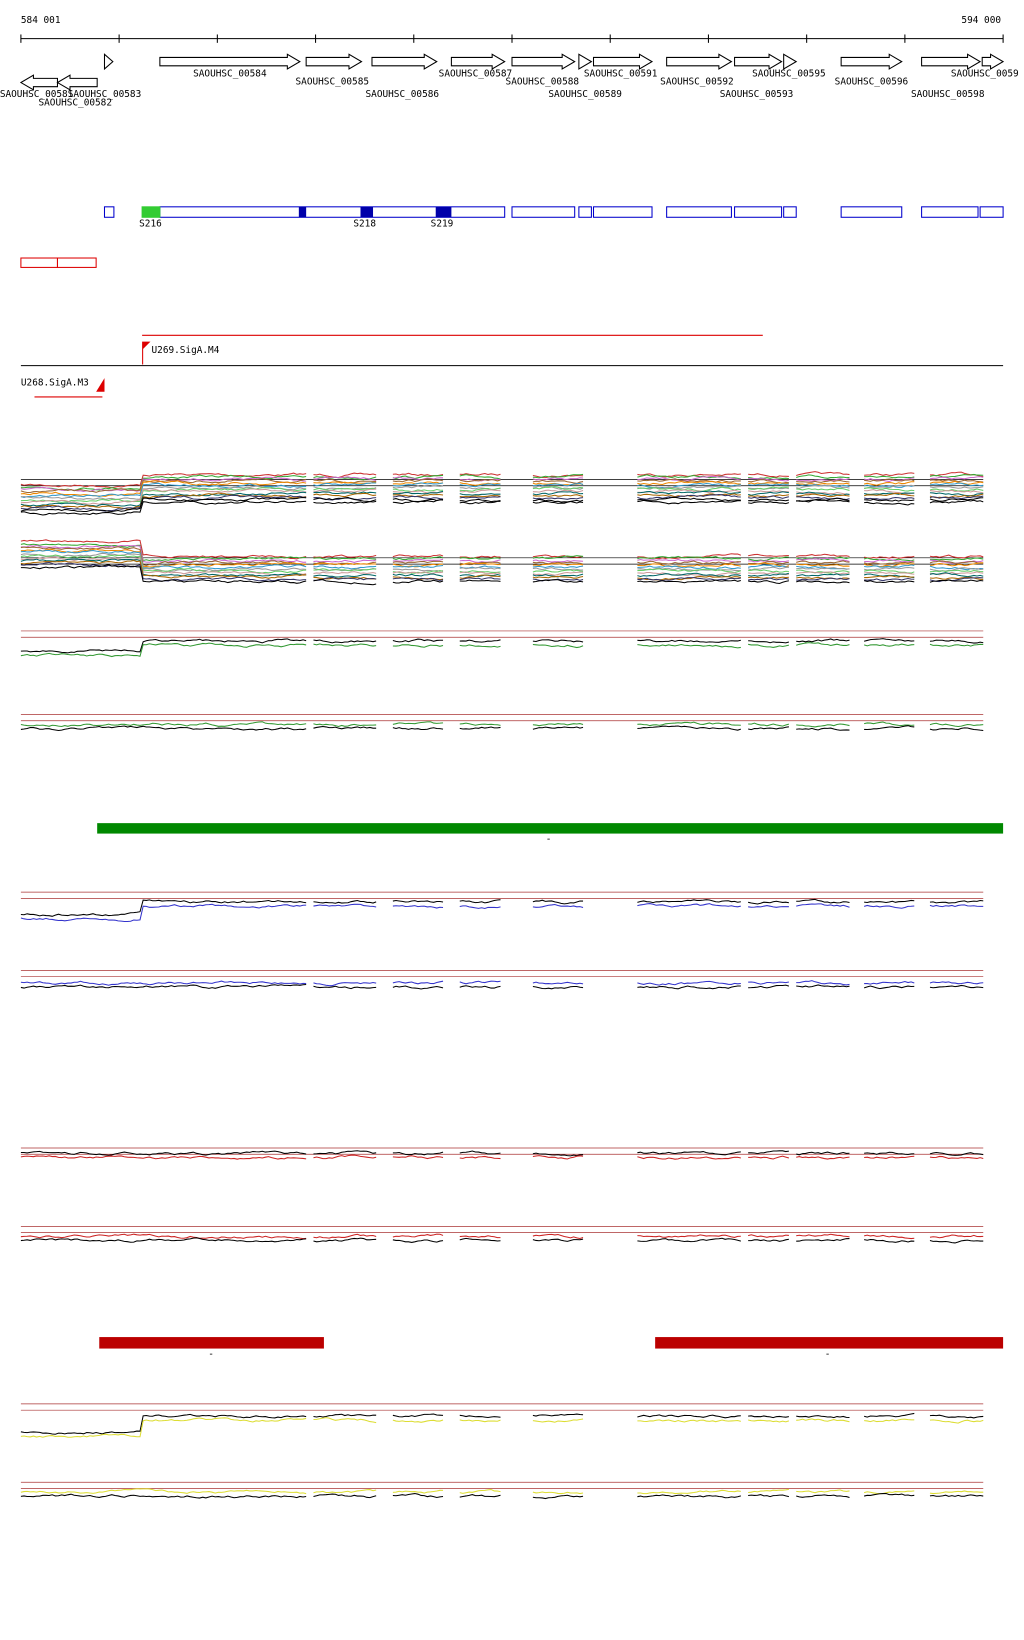  I want to click on antisense-box, so click(39, 262).